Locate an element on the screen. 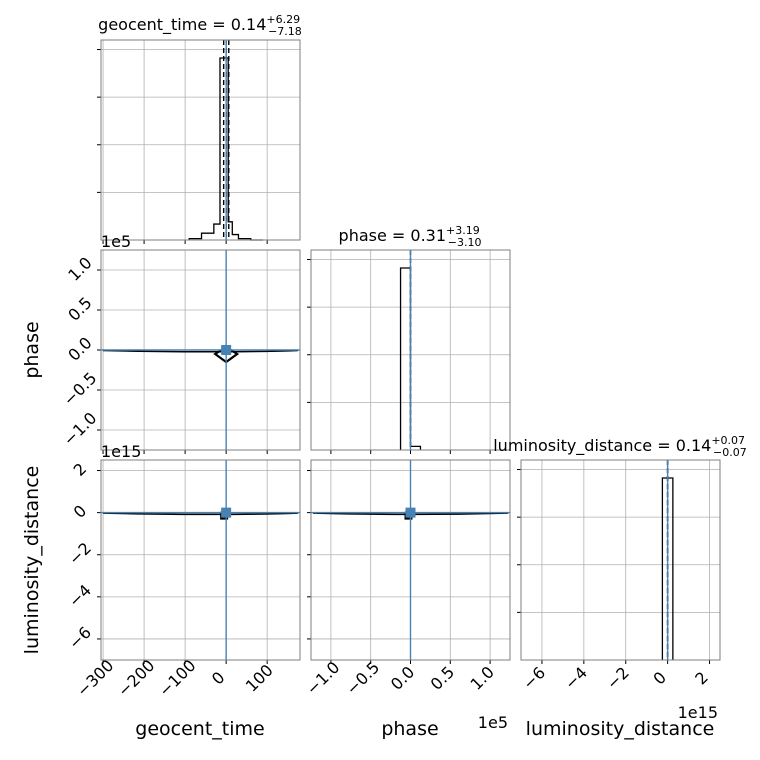 Image resolution: width=760 pixels, height=760 pixels. xlabel-geocent_time: geocent_time is located at coordinates (199, 729).